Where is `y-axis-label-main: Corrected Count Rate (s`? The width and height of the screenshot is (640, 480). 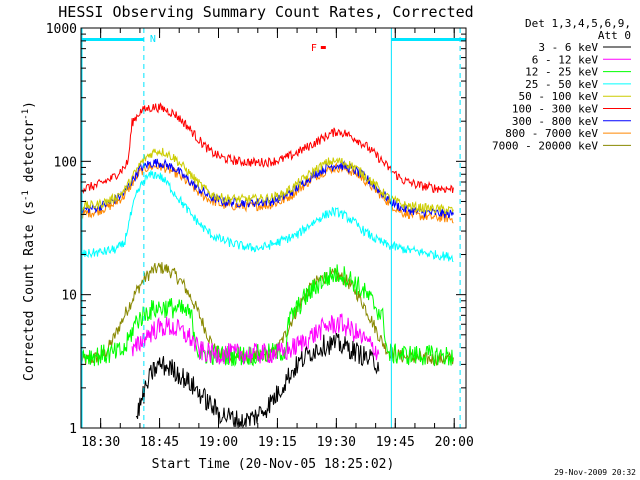 y-axis-label-main: Corrected Count Rate (s is located at coordinates (29, 291).